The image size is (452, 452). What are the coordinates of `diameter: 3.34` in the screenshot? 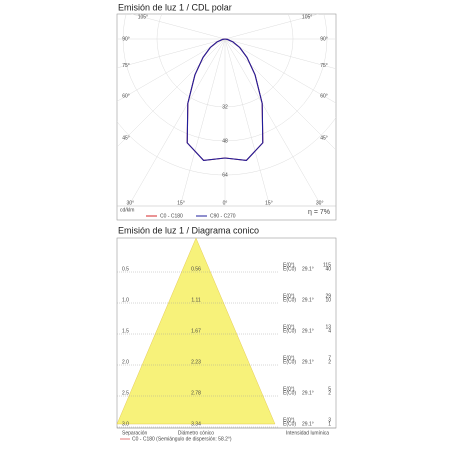 It's located at (196, 424).